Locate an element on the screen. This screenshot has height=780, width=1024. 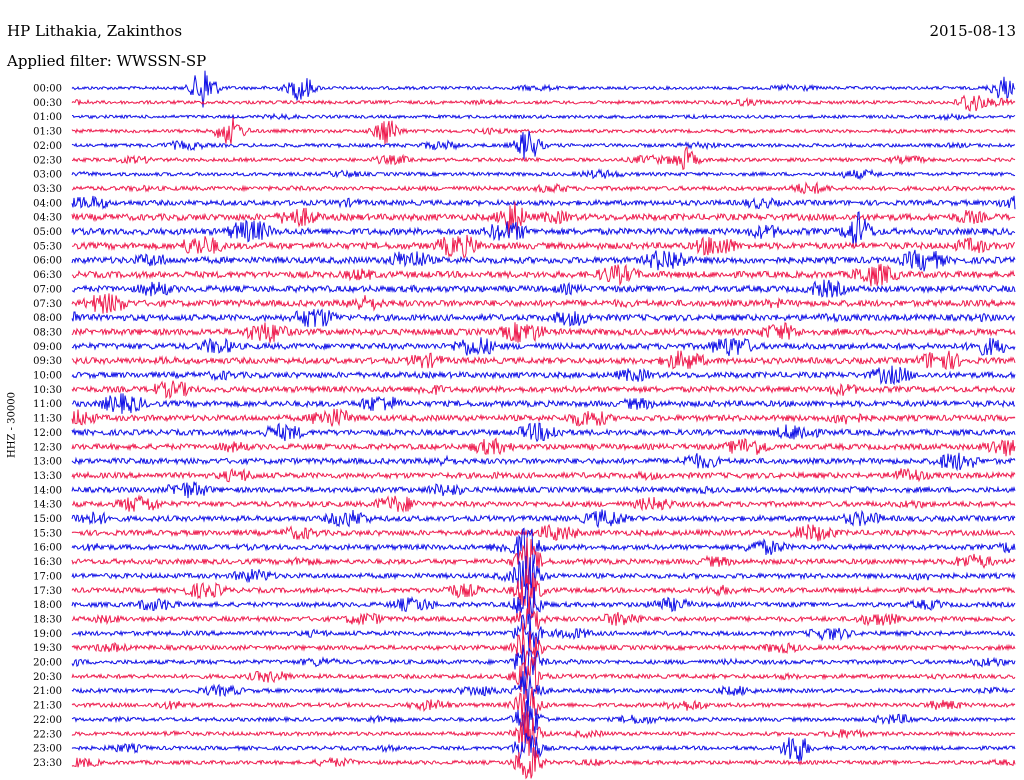
station-name: HP Lithakia, Zakinthos is located at coordinates (95, 31).